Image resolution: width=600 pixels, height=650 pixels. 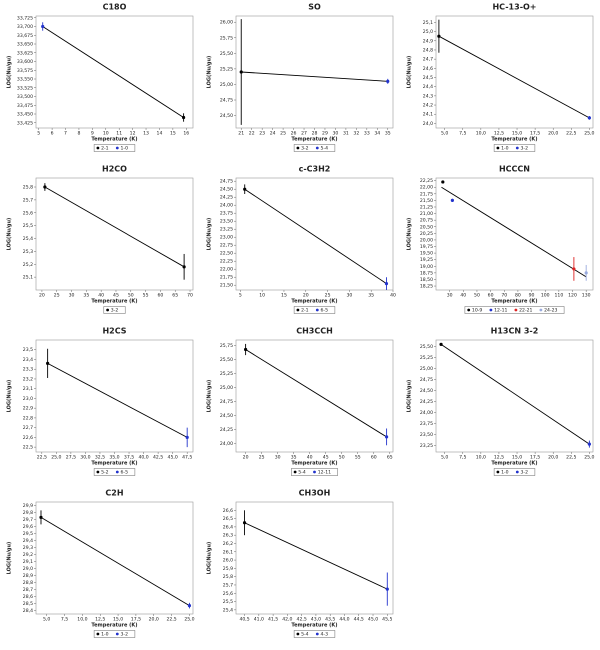 What do you see at coordinates (28, 252) in the screenshot?
I see `y-tick-label: 25,3` at bounding box center [28, 252].